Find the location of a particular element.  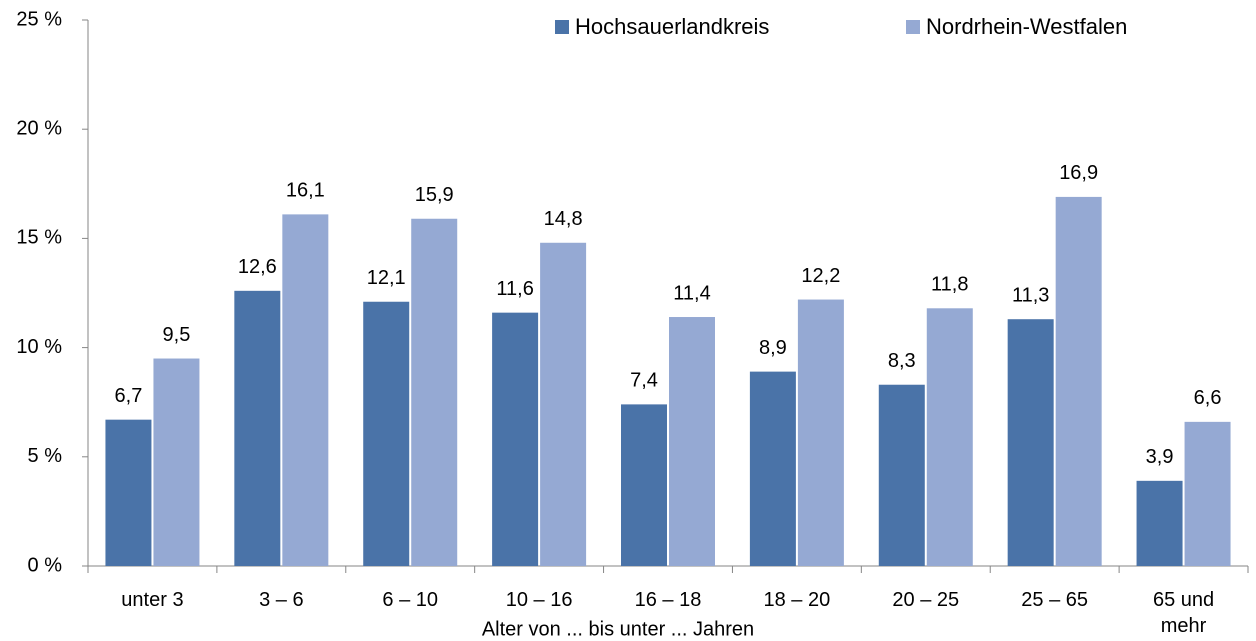

x-tick-label: 10 – 16 is located at coordinates (539, 600).